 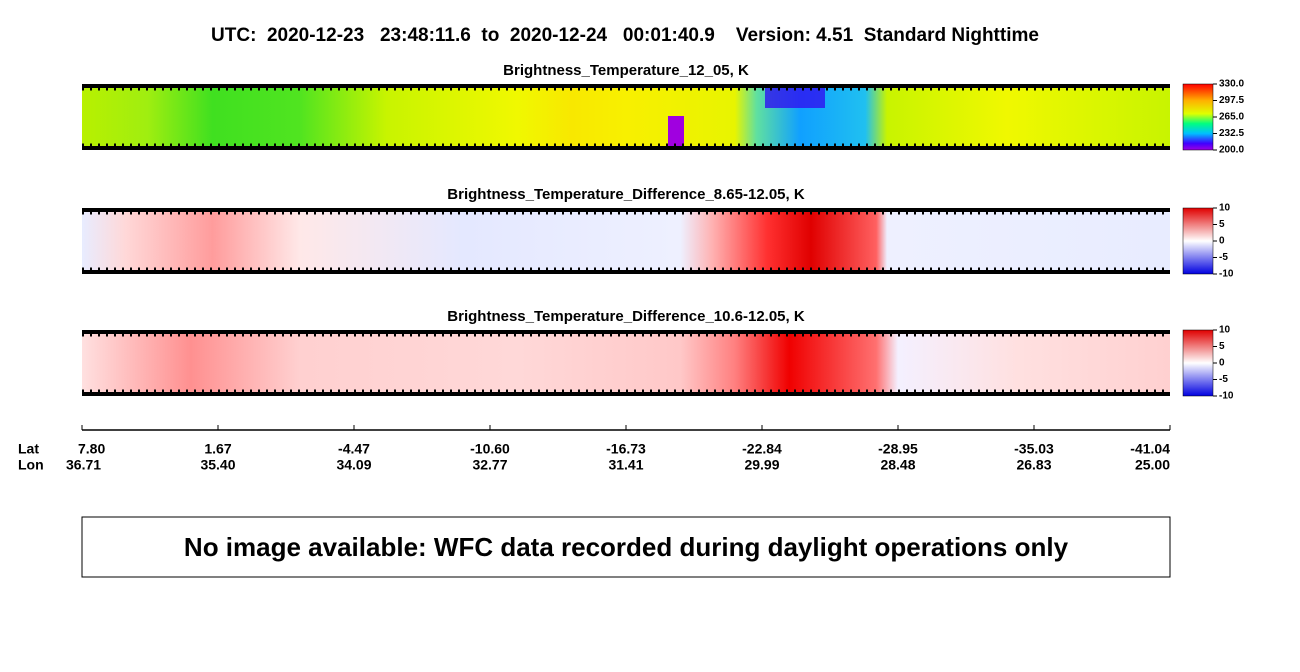 What do you see at coordinates (898, 449) in the screenshot?
I see `lat-tick-label: -28.95` at bounding box center [898, 449].